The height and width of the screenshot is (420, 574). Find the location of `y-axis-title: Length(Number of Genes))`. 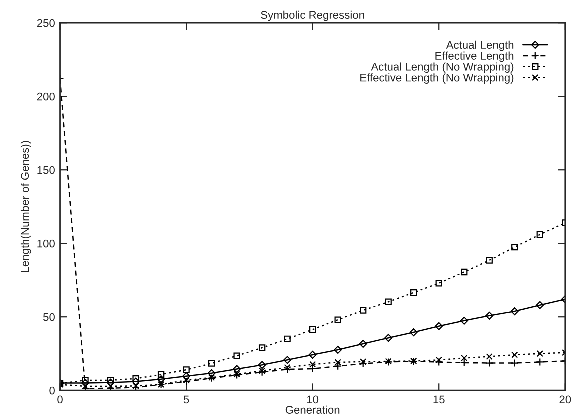

y-axis-title: Length(Number of Genes)) is located at coordinates (26, 206).